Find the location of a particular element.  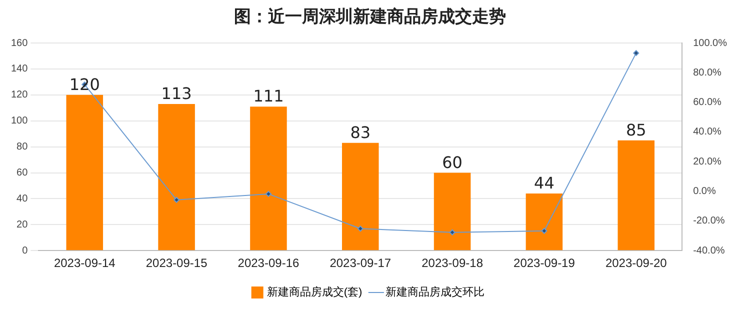

data-label: 83 is located at coordinates (360, 132).